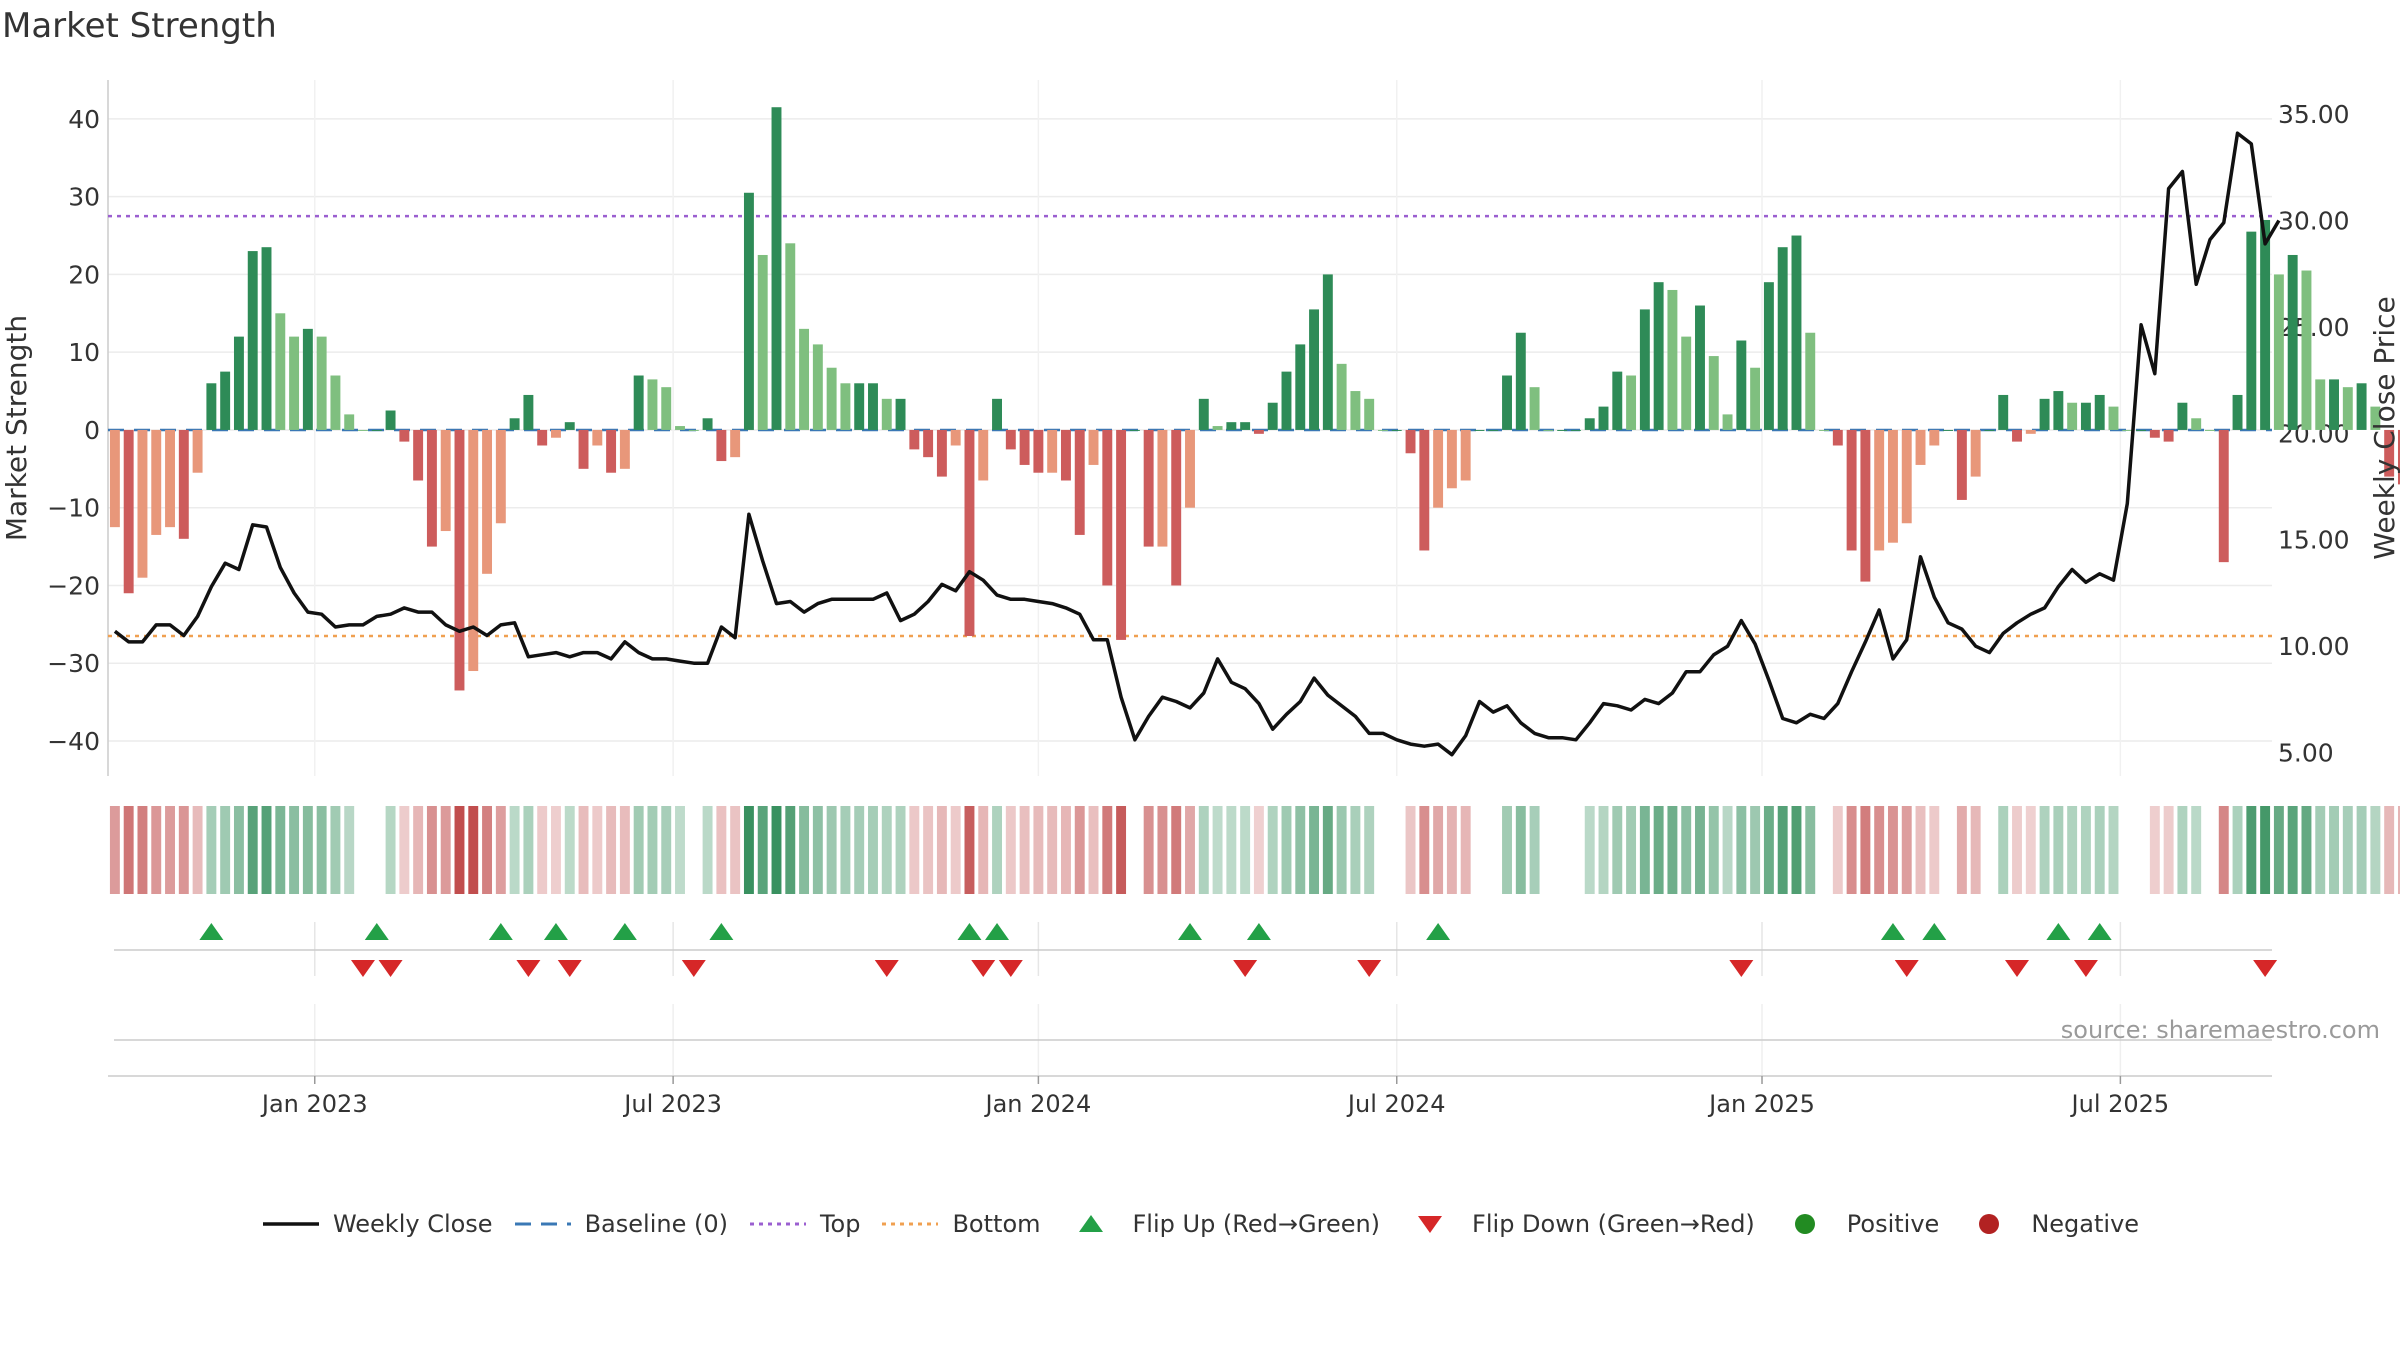  Describe the element at coordinates (92, 430) in the screenshot. I see `y-left-tick-label: 0` at that location.